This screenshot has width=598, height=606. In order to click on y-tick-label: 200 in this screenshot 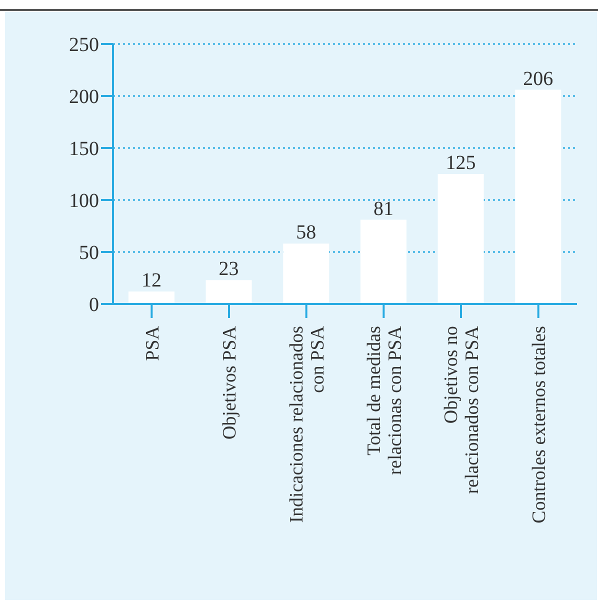, I will do `click(84, 97)`.